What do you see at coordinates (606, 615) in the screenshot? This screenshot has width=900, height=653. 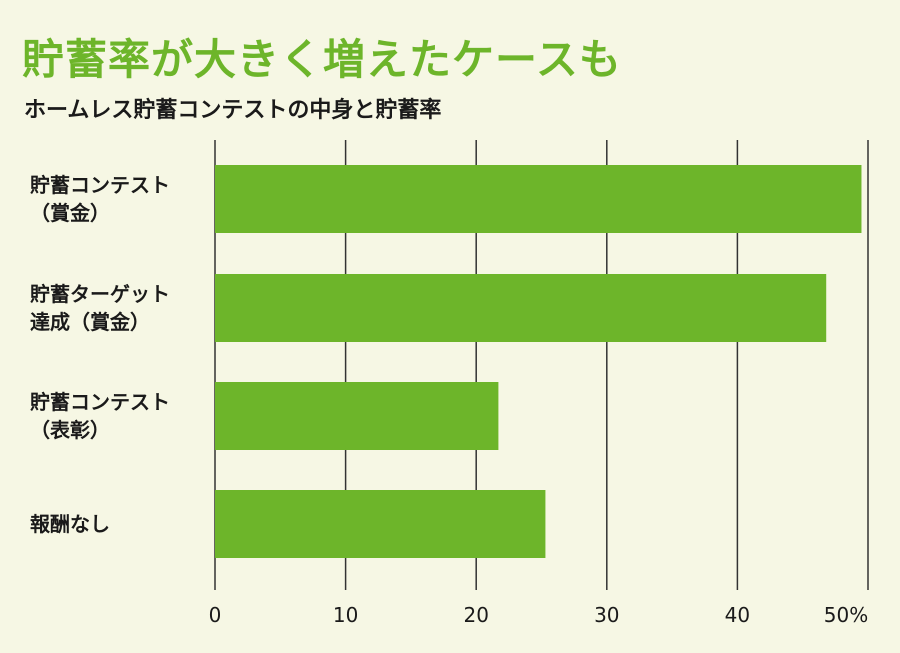 I see `x-tick-label-30: 30` at bounding box center [606, 615].